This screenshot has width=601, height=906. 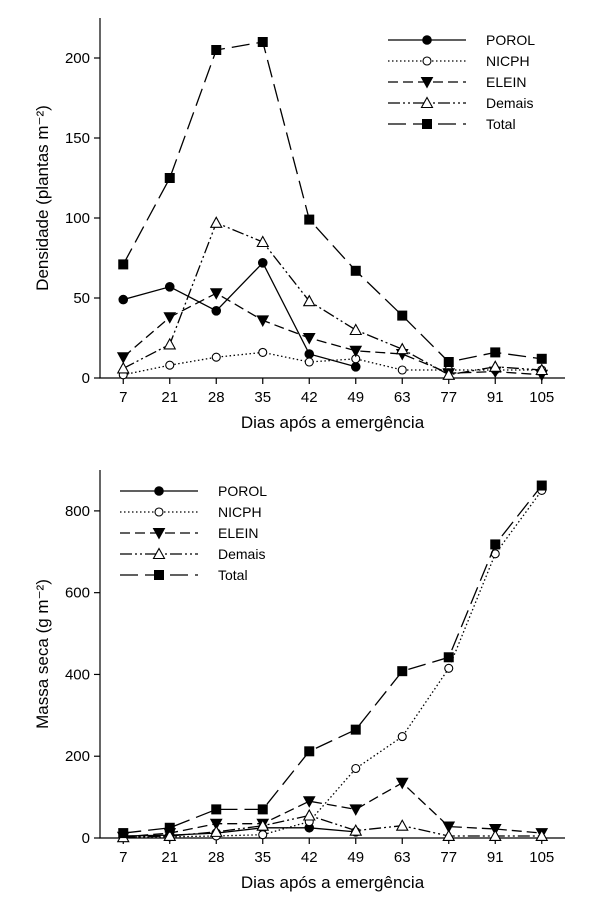 I want to click on x-tick-label: 28, so click(x=216, y=857).